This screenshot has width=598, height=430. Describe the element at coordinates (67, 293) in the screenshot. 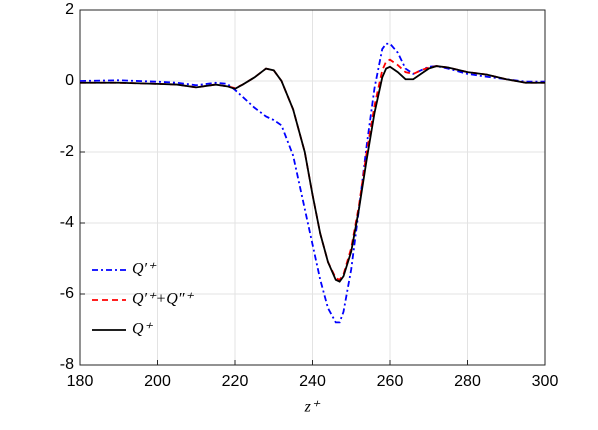

I see `y-tick-label: -6` at that location.